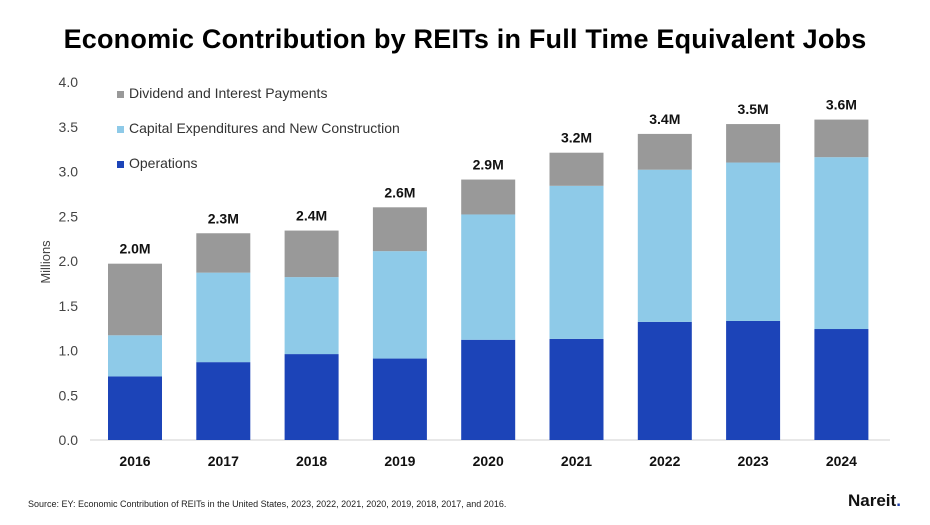 Image resolution: width=930 pixels, height=525 pixels. What do you see at coordinates (134, 461) in the screenshot?
I see `x-tick-label: 2016` at bounding box center [134, 461].